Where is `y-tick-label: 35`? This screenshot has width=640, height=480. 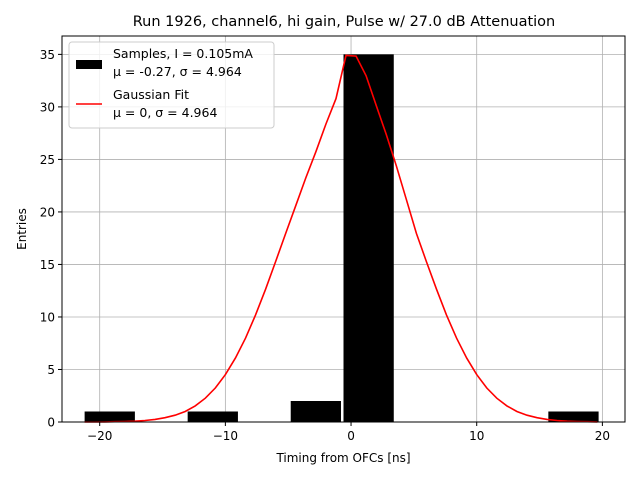 y-tick-label: 35 is located at coordinates (47, 55).